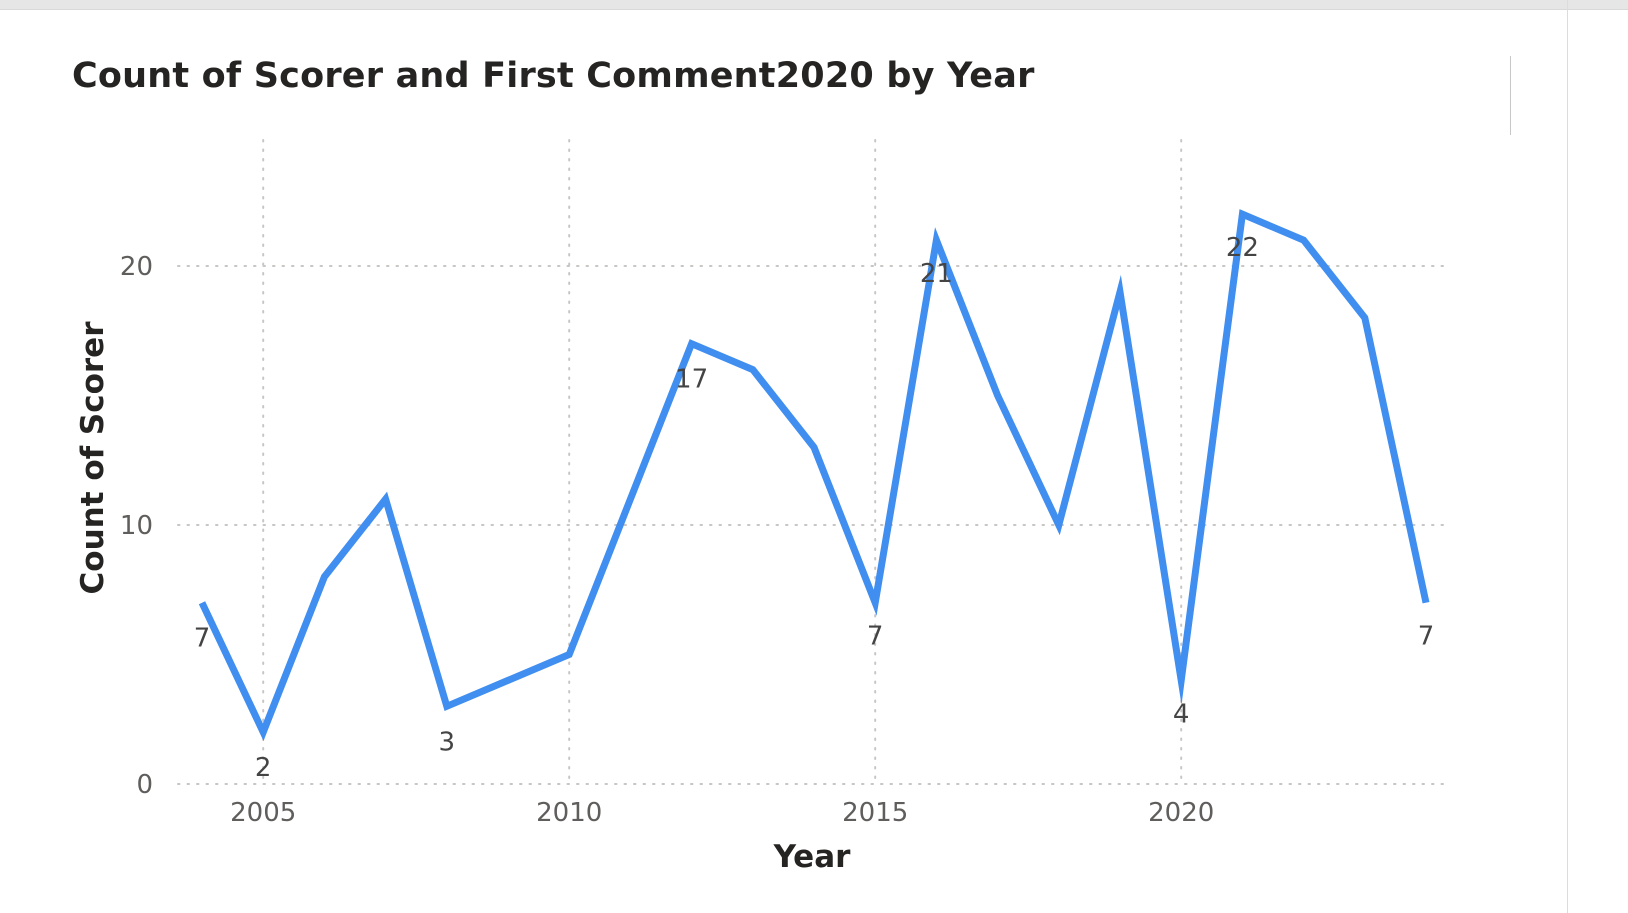 The height and width of the screenshot is (913, 1628). What do you see at coordinates (814, 9) in the screenshot?
I see `top-bar-edge` at bounding box center [814, 9].